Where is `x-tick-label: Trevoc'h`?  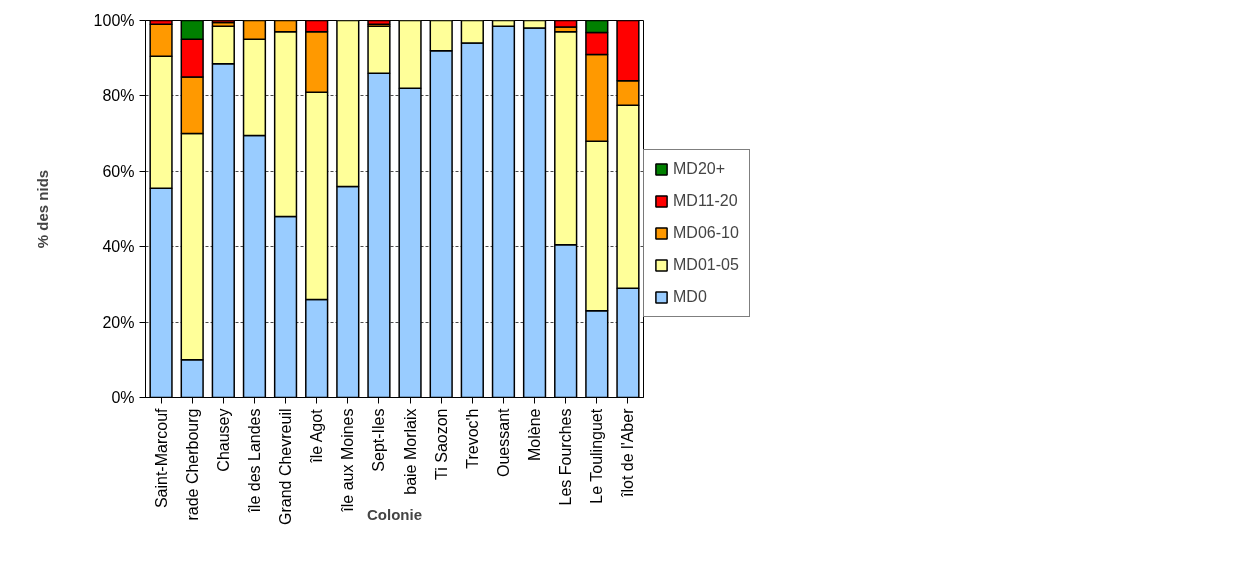 x-tick-label: Trevoc'h is located at coordinates (472, 438).